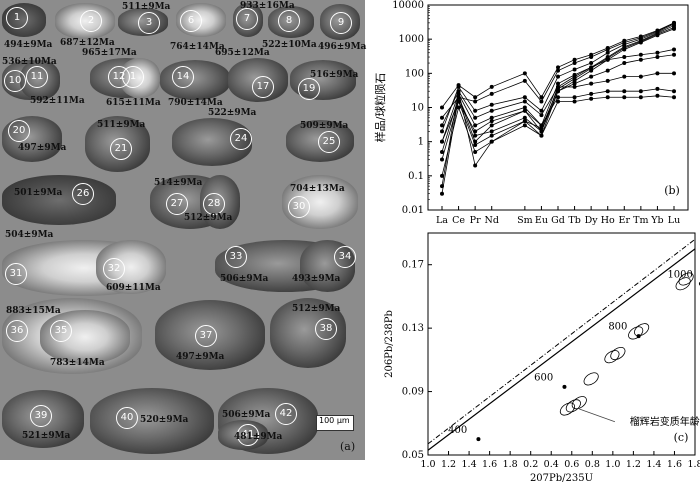  What do you see at coordinates (244, 279) in the screenshot?
I see `grain-age-label: 506±9Ma` at bounding box center [244, 279].